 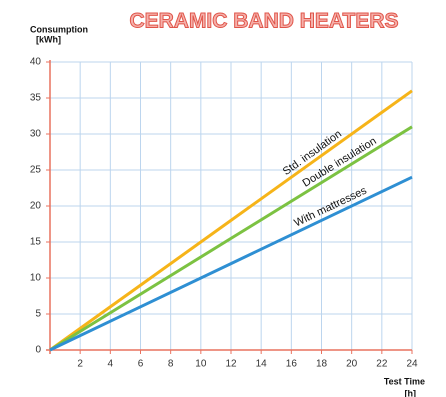 I want to click on series-label: With mattresses, so click(x=330, y=206).